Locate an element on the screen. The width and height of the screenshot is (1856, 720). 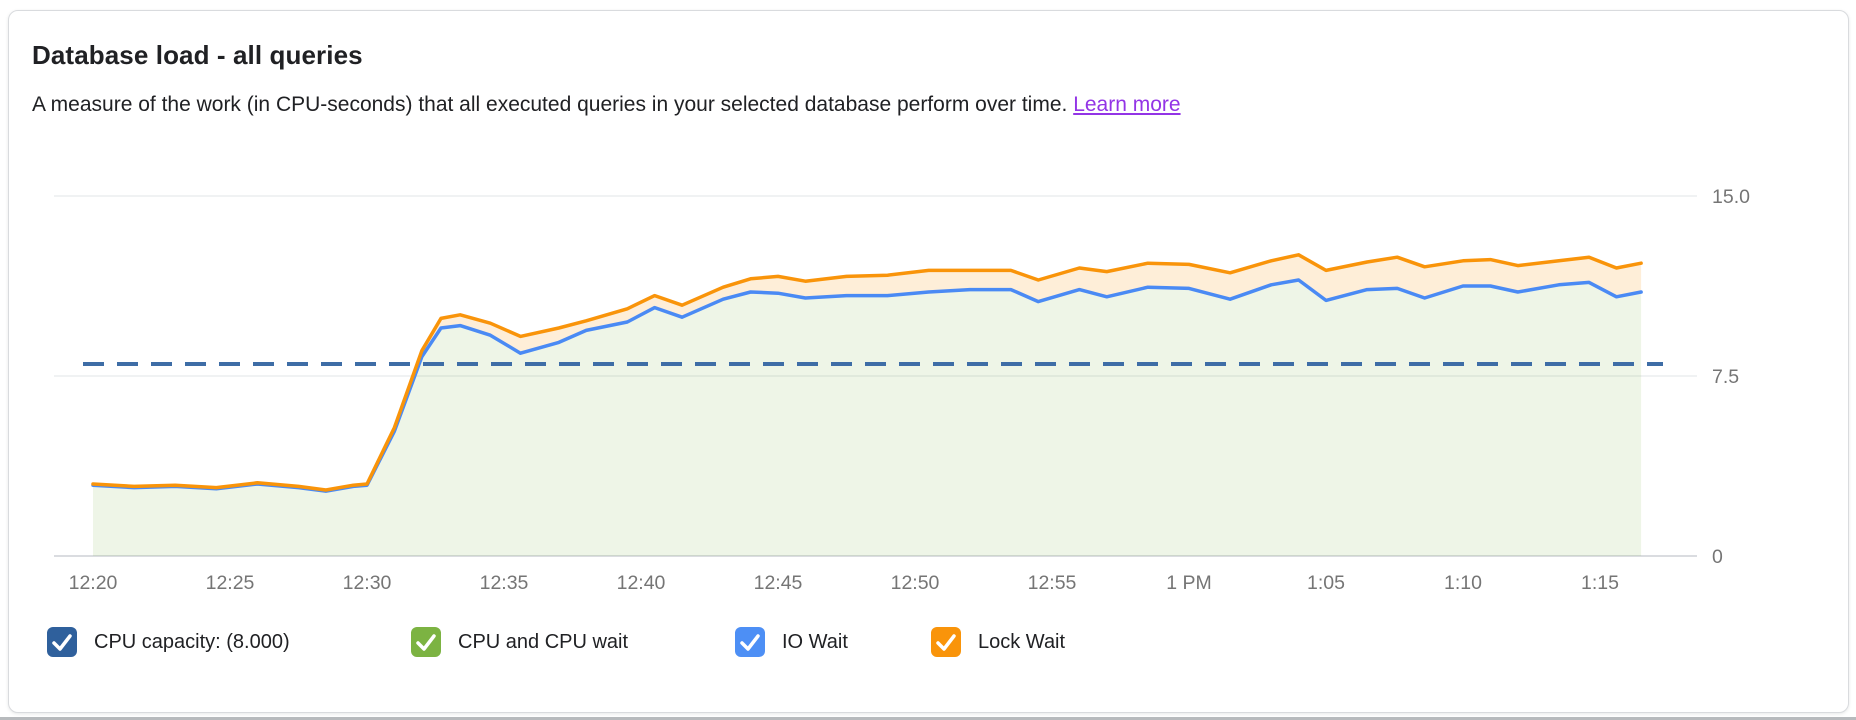
legend-label-cpu-capacity: CPU capacity: (8.000) is located at coordinates (192, 641).